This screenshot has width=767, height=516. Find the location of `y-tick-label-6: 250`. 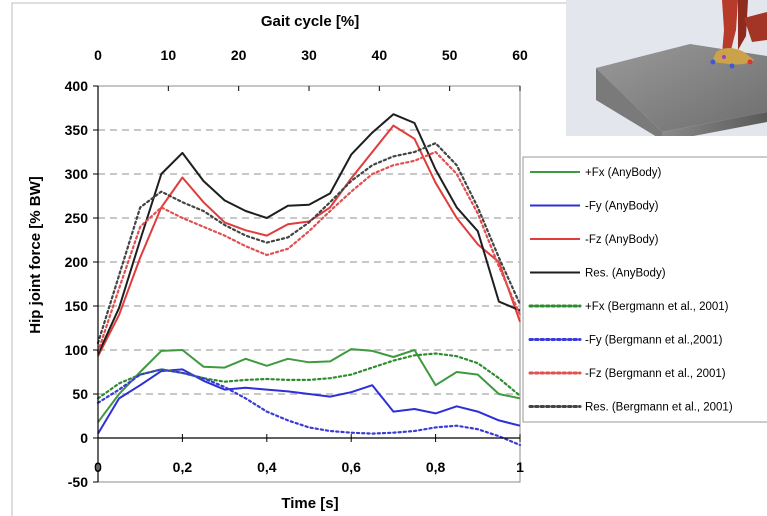

y-tick-label-6: 250 is located at coordinates (77, 218).